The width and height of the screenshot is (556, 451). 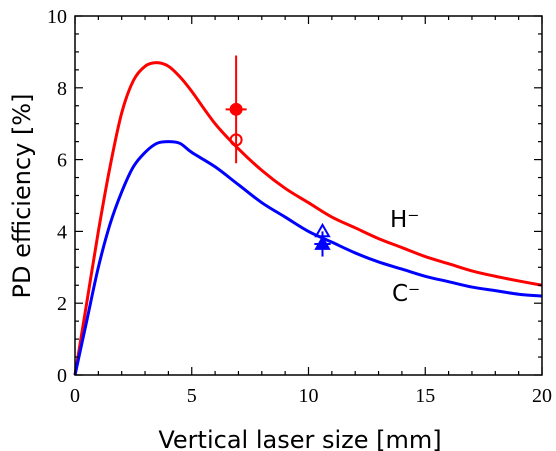 I want to click on x-tick-label: 15, so click(x=425, y=396).